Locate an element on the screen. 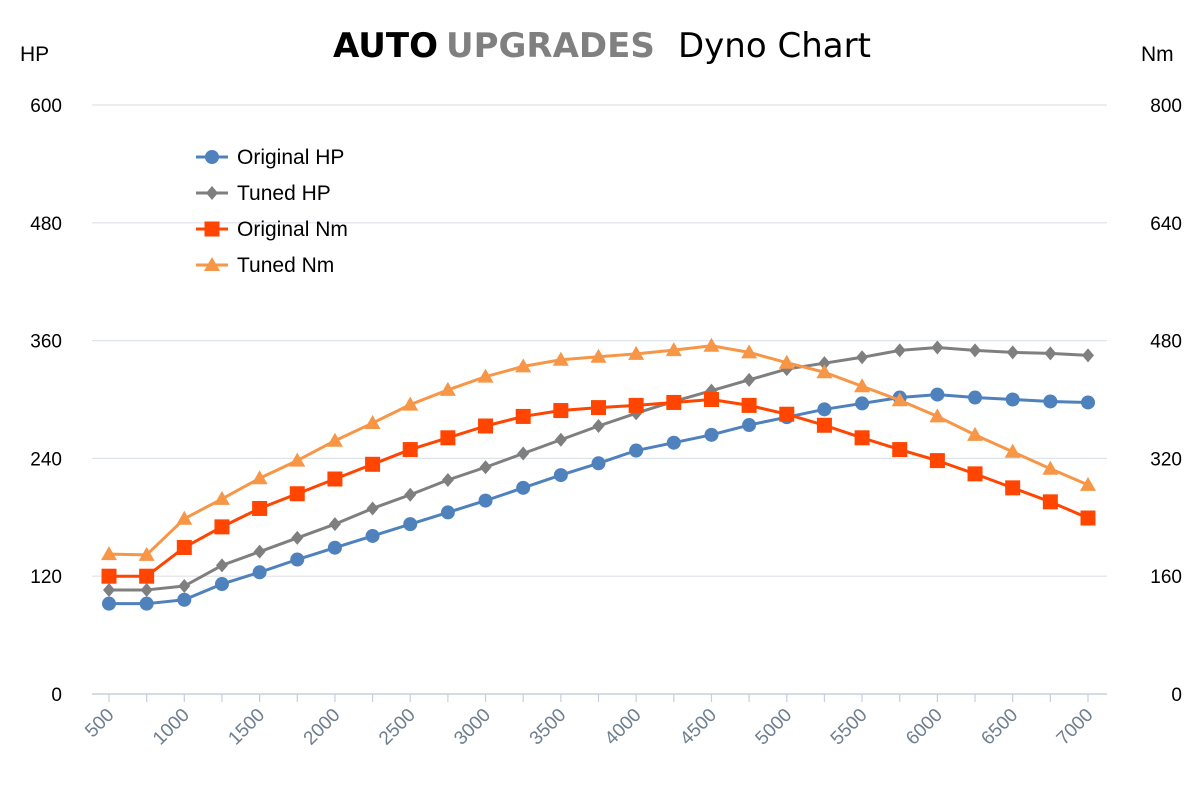 Image resolution: width=1200 pixels, height=800 pixels. left-axis-unit-label: HP is located at coordinates (34, 54).